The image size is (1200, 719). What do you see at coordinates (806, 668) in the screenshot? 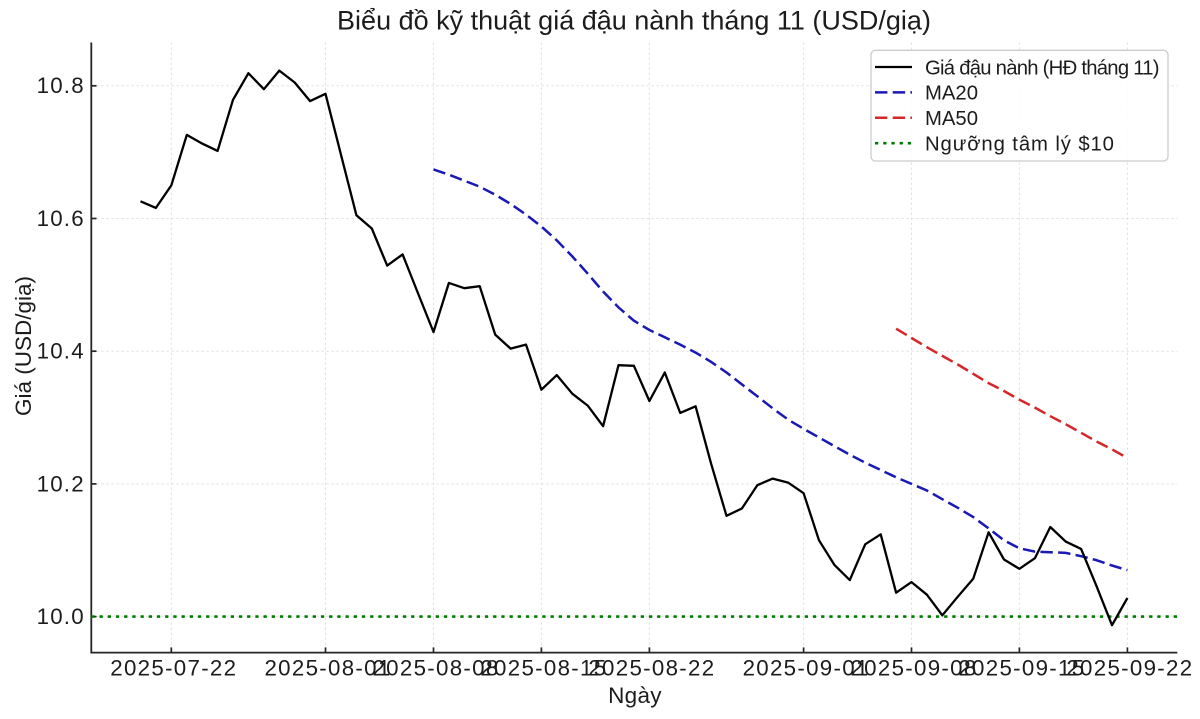
I see `svg-text: 2025-09-01` at bounding box center [806, 668].